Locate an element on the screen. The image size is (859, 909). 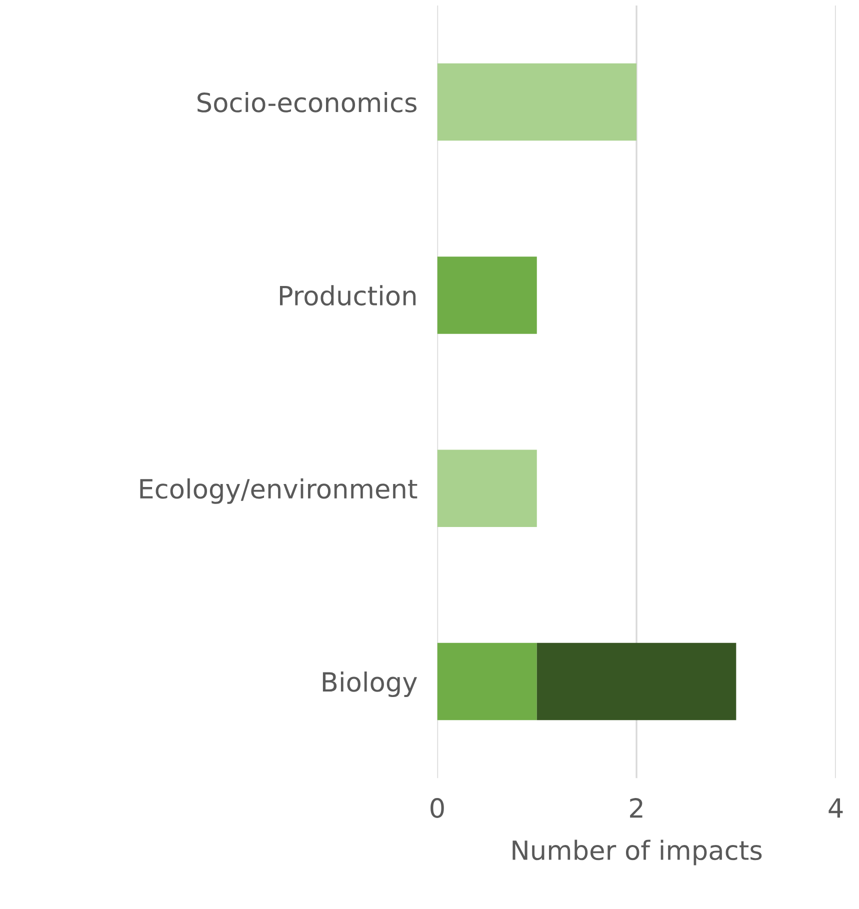
x-tick-label: 2 is located at coordinates (636, 808).